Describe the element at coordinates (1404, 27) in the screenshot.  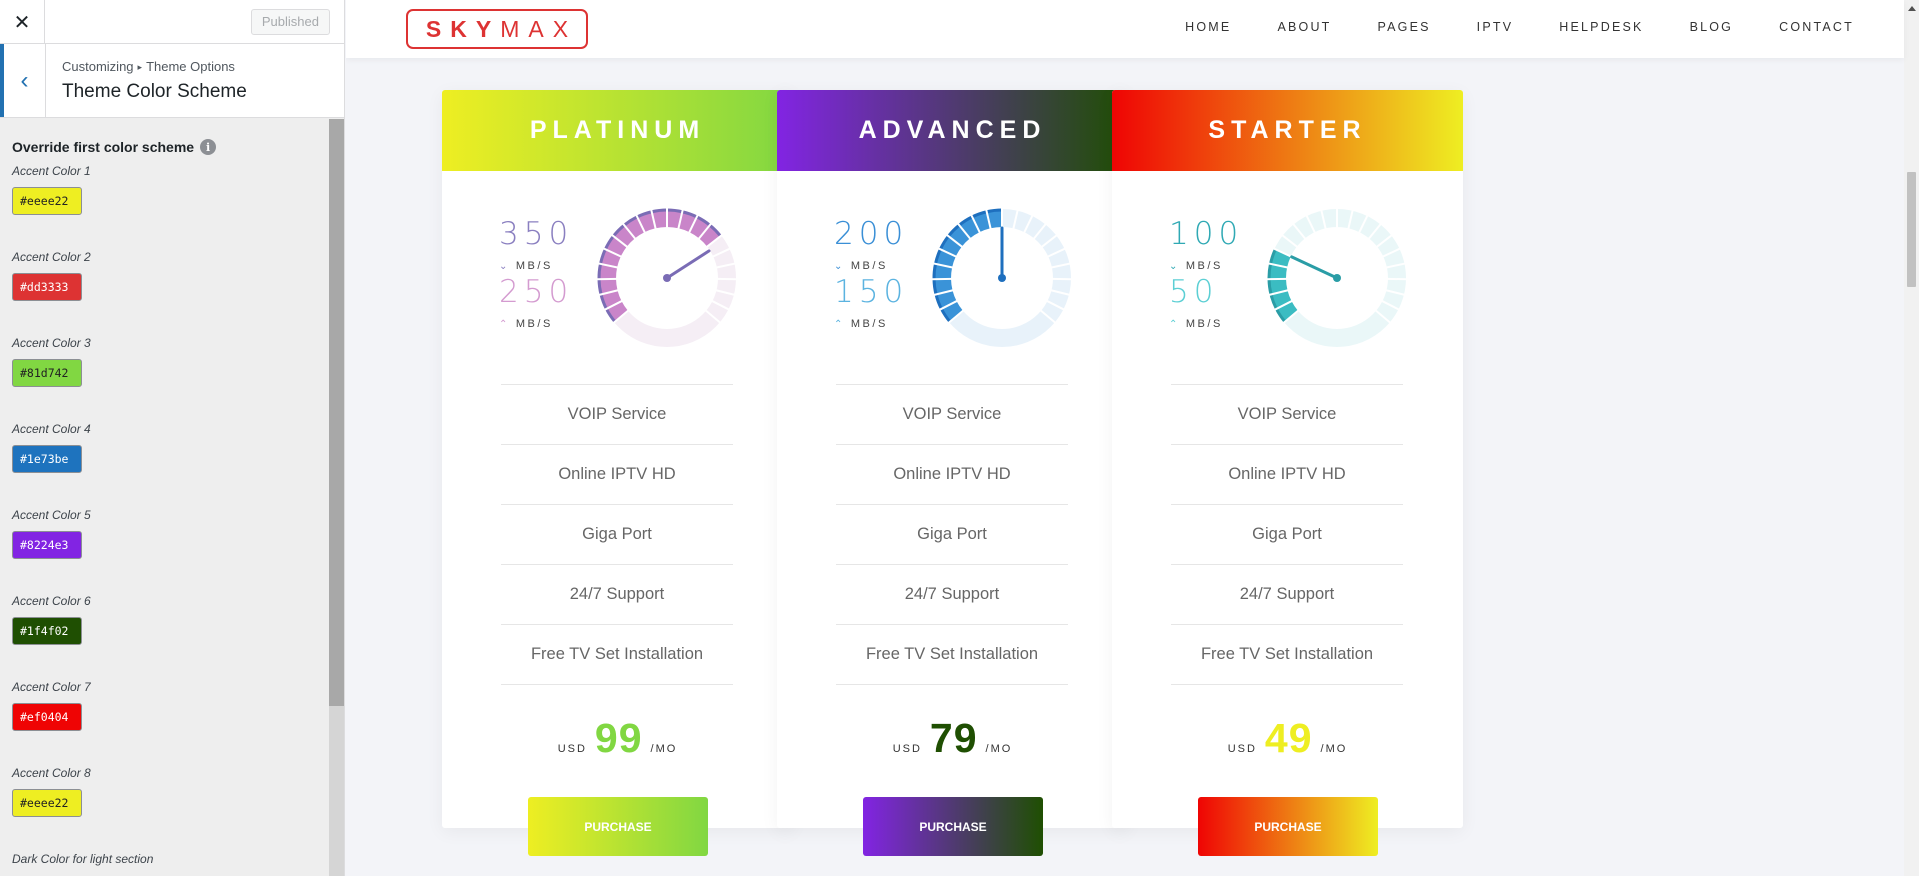
I see `nav-link-pages: PAGES` at that location.